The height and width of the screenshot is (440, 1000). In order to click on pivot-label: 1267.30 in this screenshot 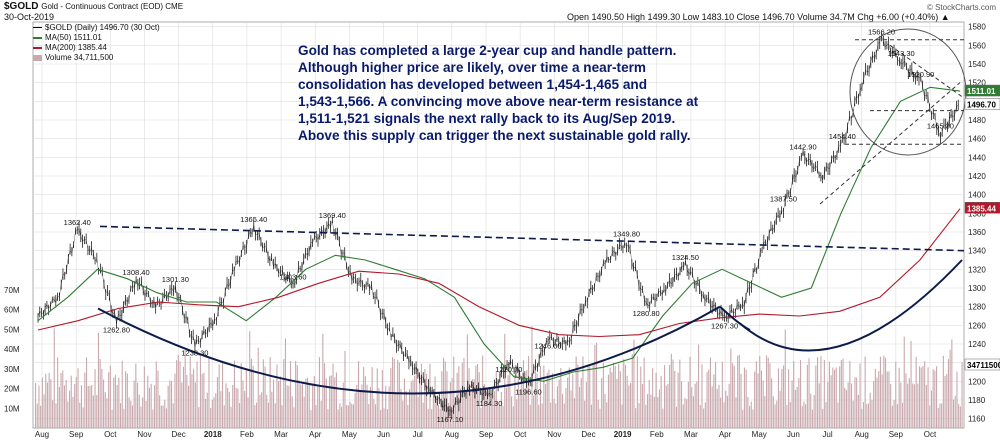, I will do `click(724, 326)`.